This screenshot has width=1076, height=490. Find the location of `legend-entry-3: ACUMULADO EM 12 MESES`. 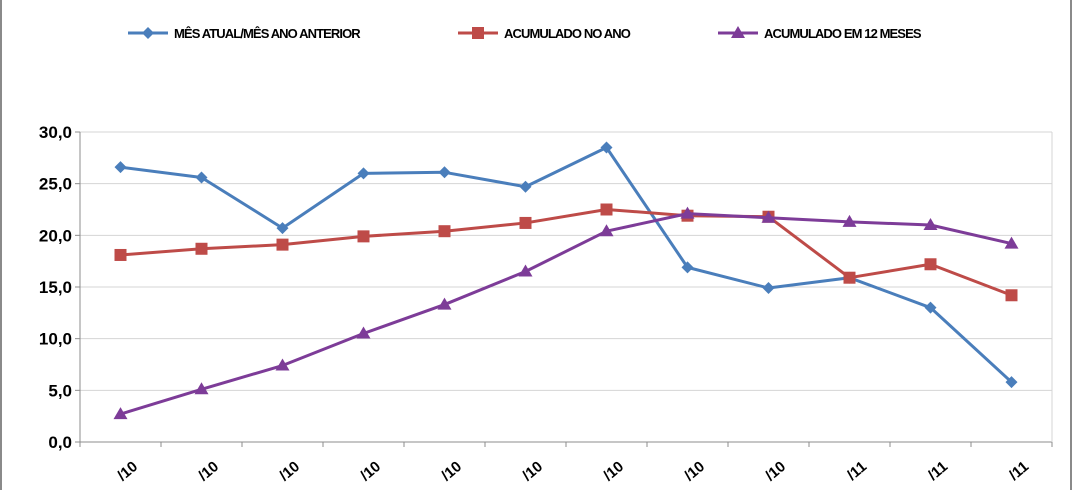

legend-entry-3: ACUMULADO EM 12 MESES is located at coordinates (820, 33).